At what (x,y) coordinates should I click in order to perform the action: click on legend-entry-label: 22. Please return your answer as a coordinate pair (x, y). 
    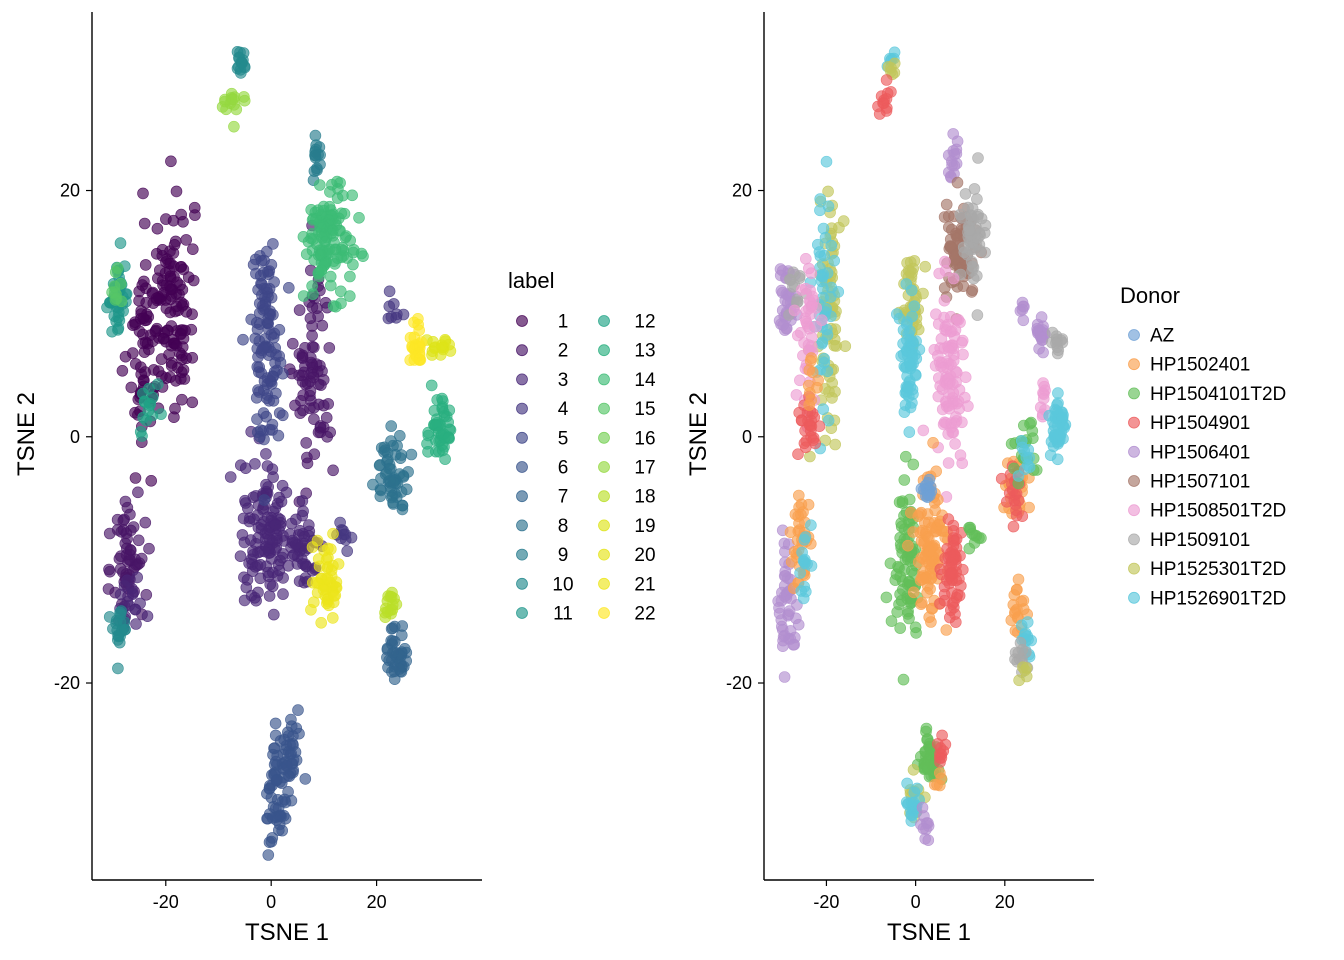
    Looking at the image, I should click on (644, 614).